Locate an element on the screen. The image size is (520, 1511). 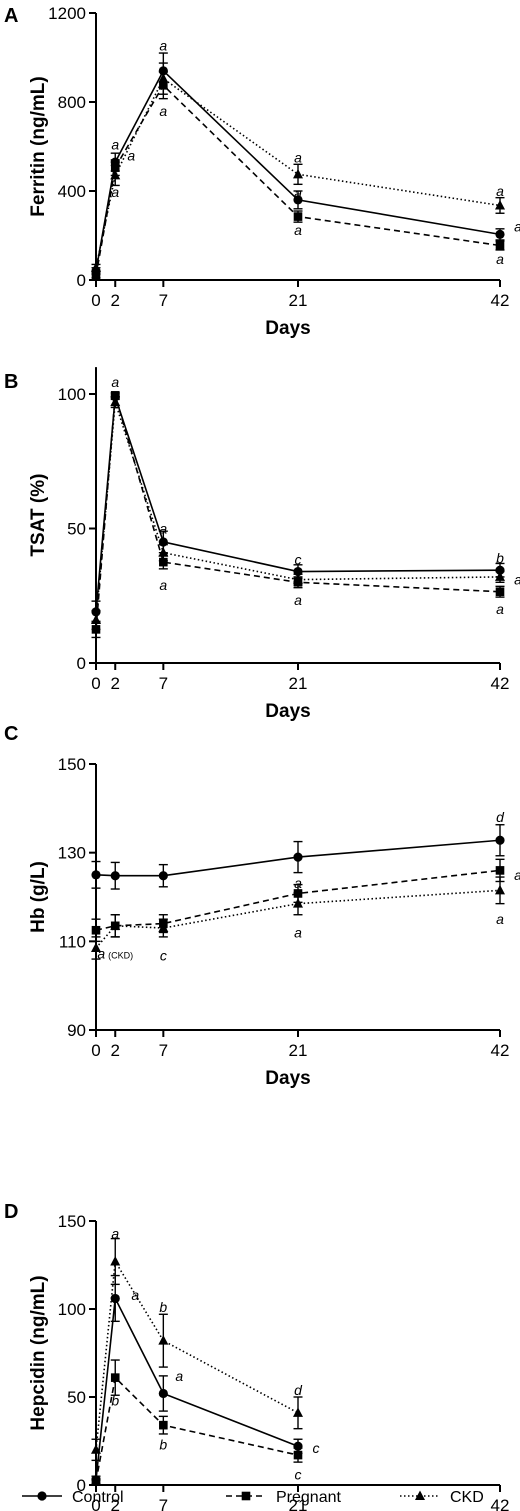
panel-letter-C: C is located at coordinates (11, 734).